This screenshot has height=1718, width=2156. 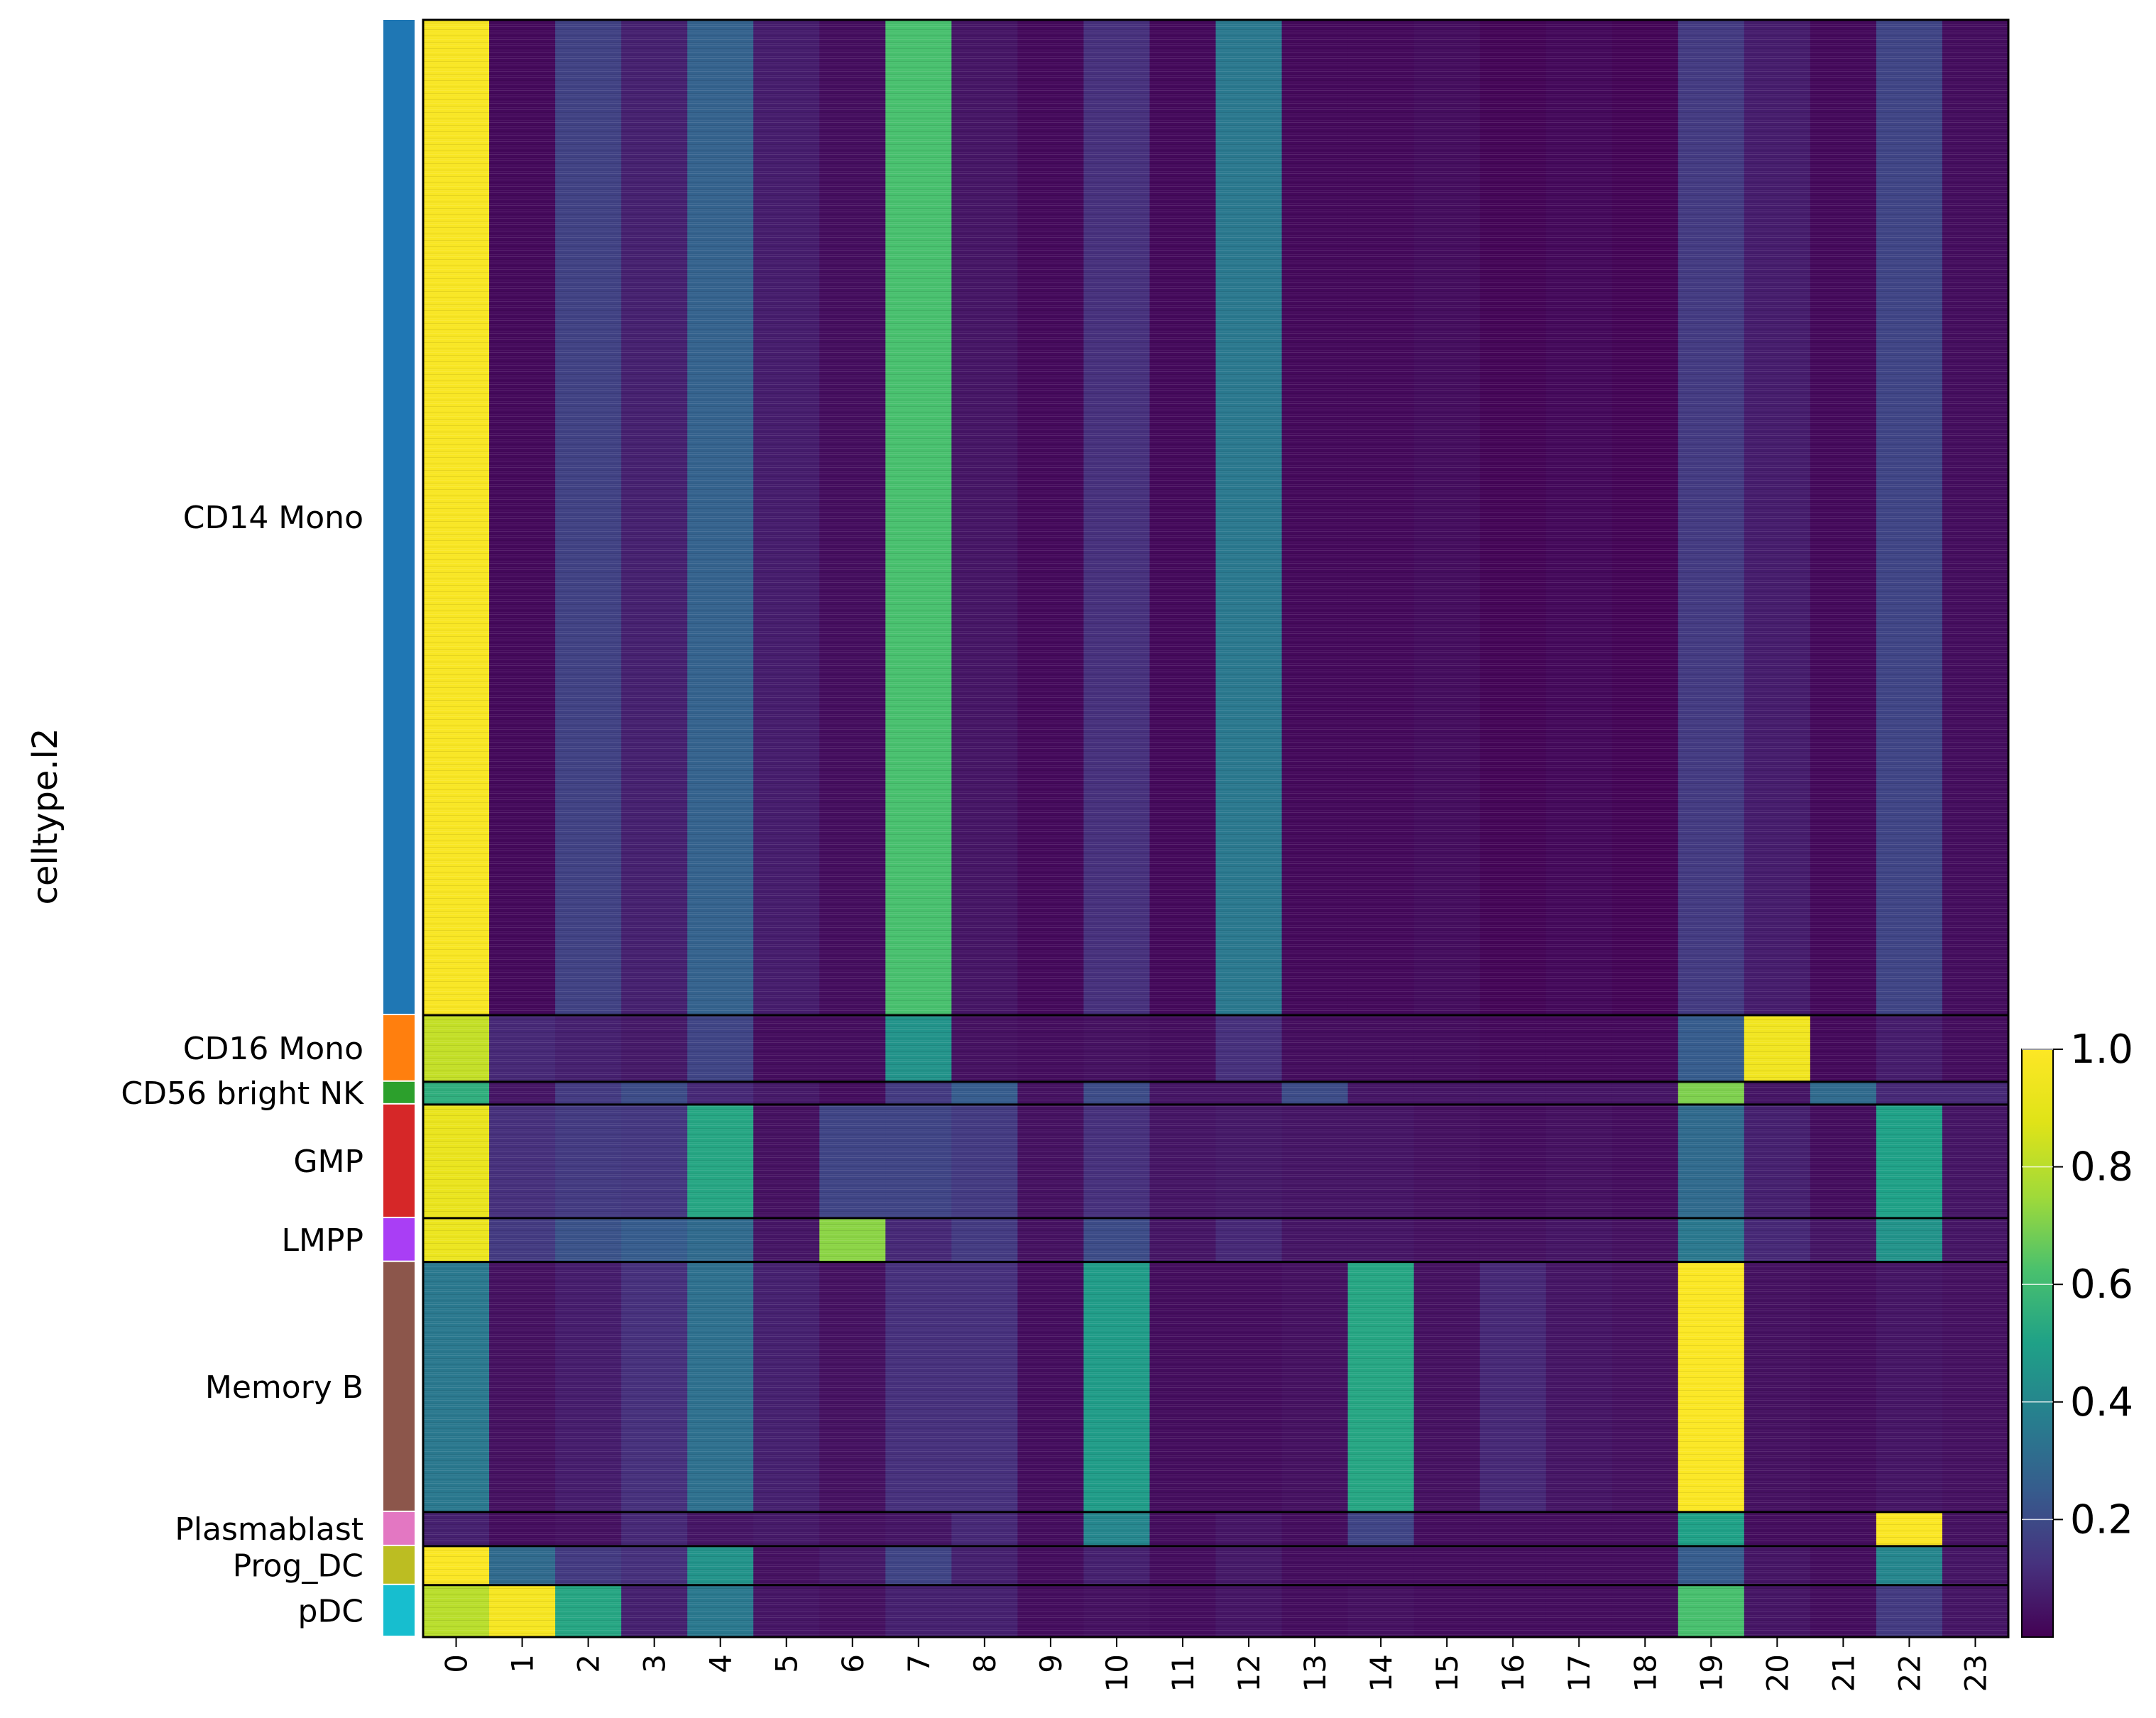 What do you see at coordinates (243, 1094) in the screenshot?
I see `group-label: CD56 bright NK` at bounding box center [243, 1094].